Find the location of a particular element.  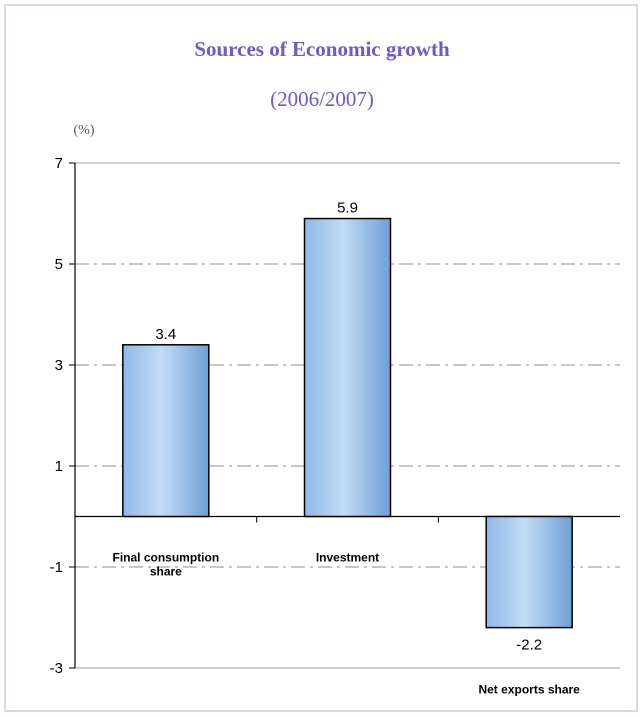

data-label: 5.9 is located at coordinates (347, 208).